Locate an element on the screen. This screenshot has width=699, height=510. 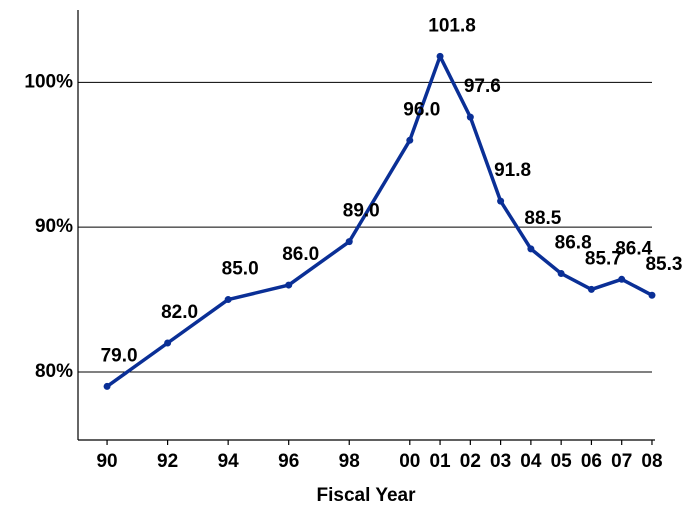
value-label: 91.8 is located at coordinates (512, 170).